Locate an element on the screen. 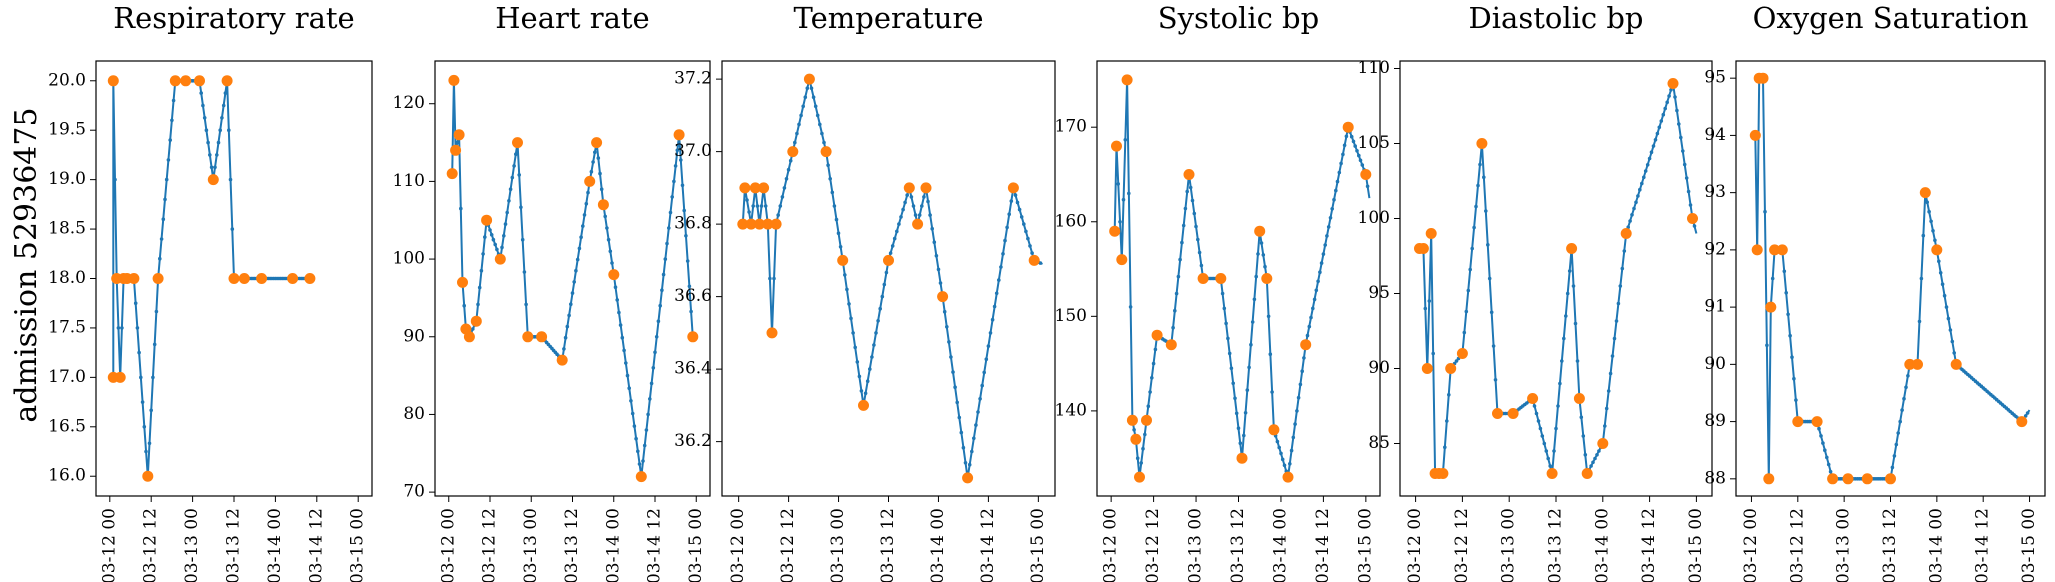 The height and width of the screenshot is (582, 2055). y-tick-label: 17.5 is located at coordinates (67, 327).